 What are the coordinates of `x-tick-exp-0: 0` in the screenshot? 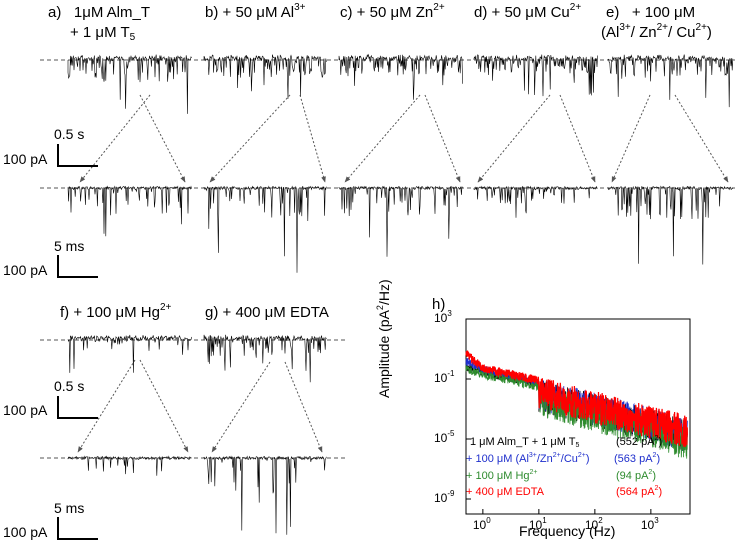 It's located at (488, 520).